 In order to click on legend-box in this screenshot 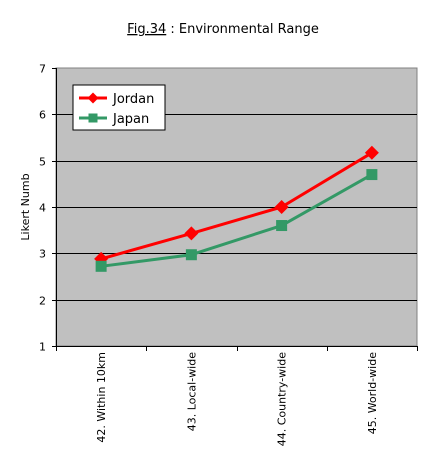, I will do `click(119, 107)`.